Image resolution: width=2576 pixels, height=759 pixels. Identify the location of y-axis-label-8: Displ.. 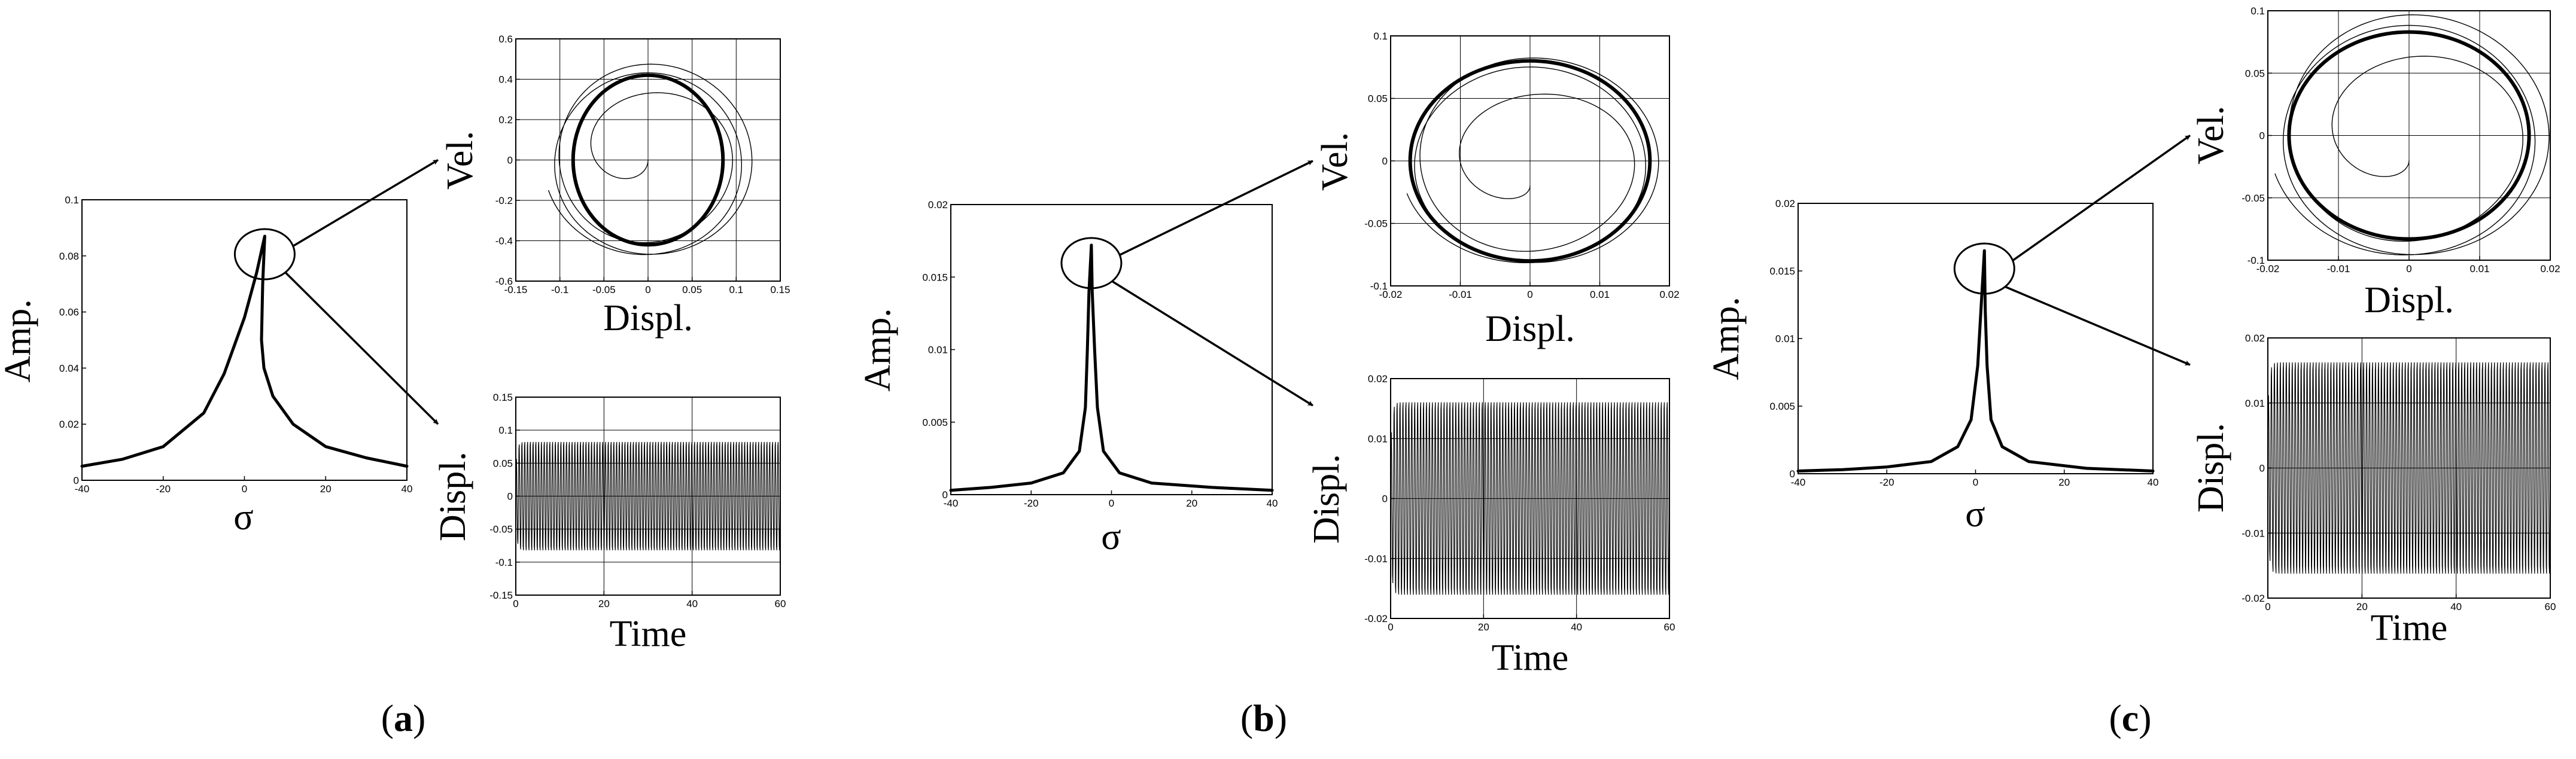
(2211, 468).